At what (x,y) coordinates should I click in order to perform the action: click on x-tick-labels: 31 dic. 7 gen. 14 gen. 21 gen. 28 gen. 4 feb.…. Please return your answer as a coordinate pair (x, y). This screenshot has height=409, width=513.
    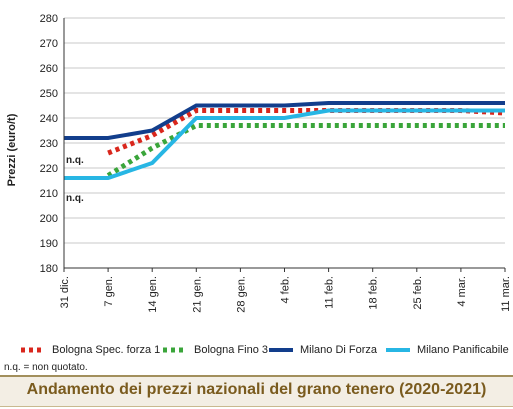
    Looking at the image, I should click on (285, 290).